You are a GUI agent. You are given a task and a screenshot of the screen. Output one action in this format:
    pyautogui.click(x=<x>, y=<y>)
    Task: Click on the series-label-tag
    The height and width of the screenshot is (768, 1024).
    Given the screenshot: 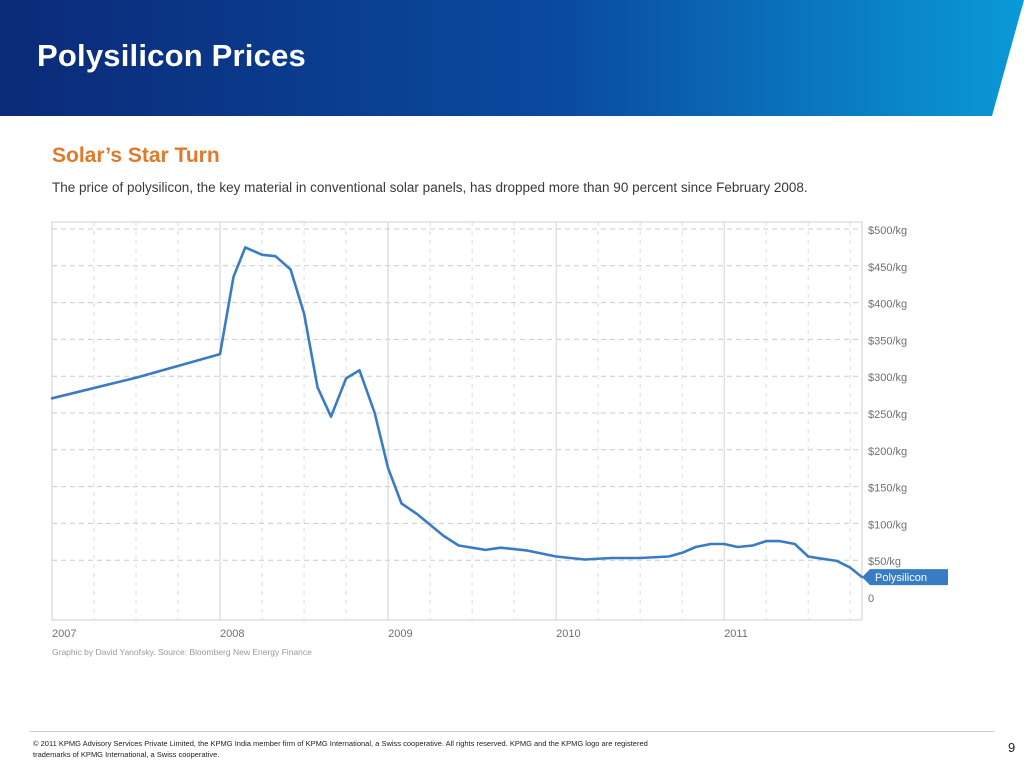 What is the action you would take?
    pyautogui.click(x=905, y=577)
    